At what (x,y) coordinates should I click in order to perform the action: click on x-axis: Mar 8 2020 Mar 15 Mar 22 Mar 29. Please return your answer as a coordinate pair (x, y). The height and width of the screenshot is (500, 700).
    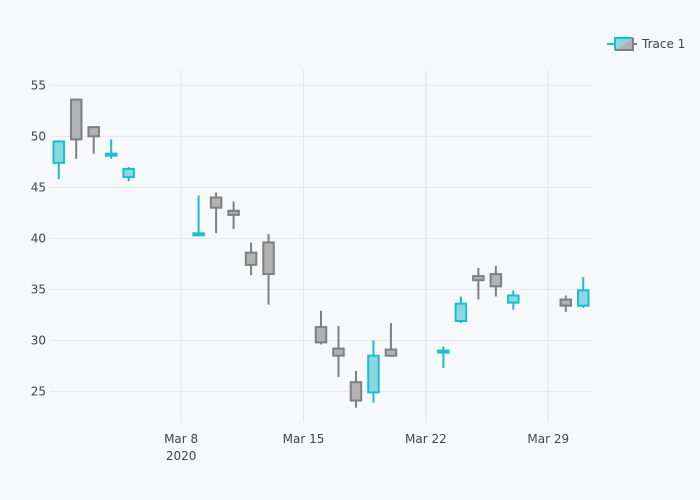
    Looking at the image, I should click on (366, 447).